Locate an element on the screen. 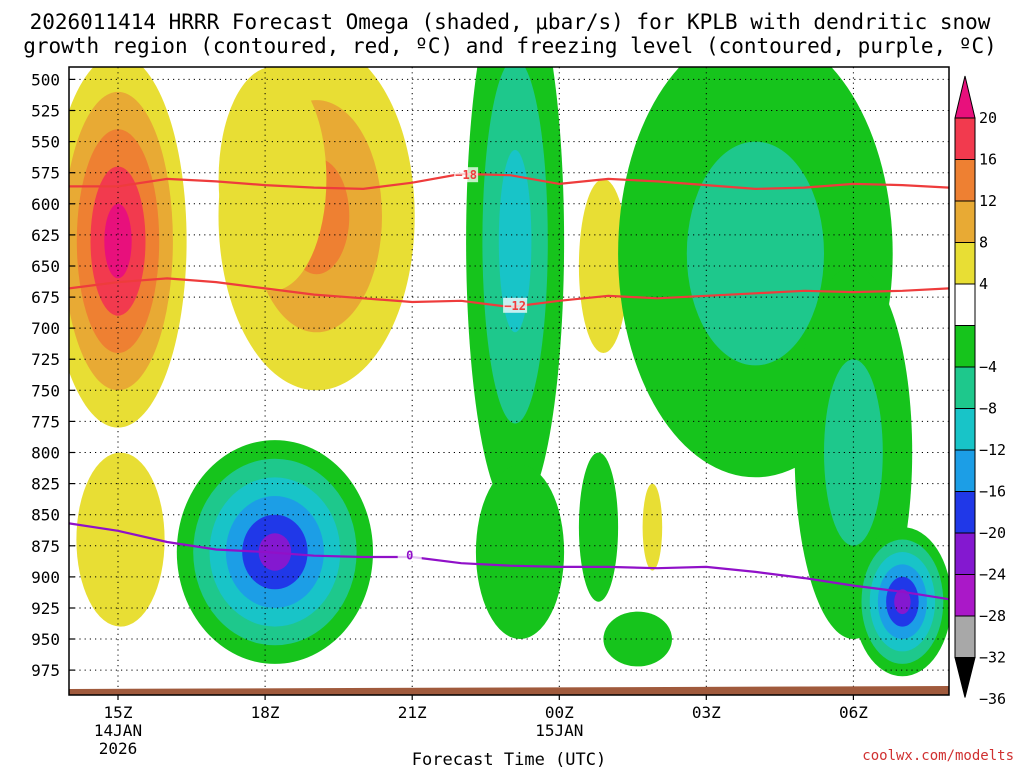 This screenshot has width=1024, height=768. y-tick-label-1: 525 is located at coordinates (45, 111).